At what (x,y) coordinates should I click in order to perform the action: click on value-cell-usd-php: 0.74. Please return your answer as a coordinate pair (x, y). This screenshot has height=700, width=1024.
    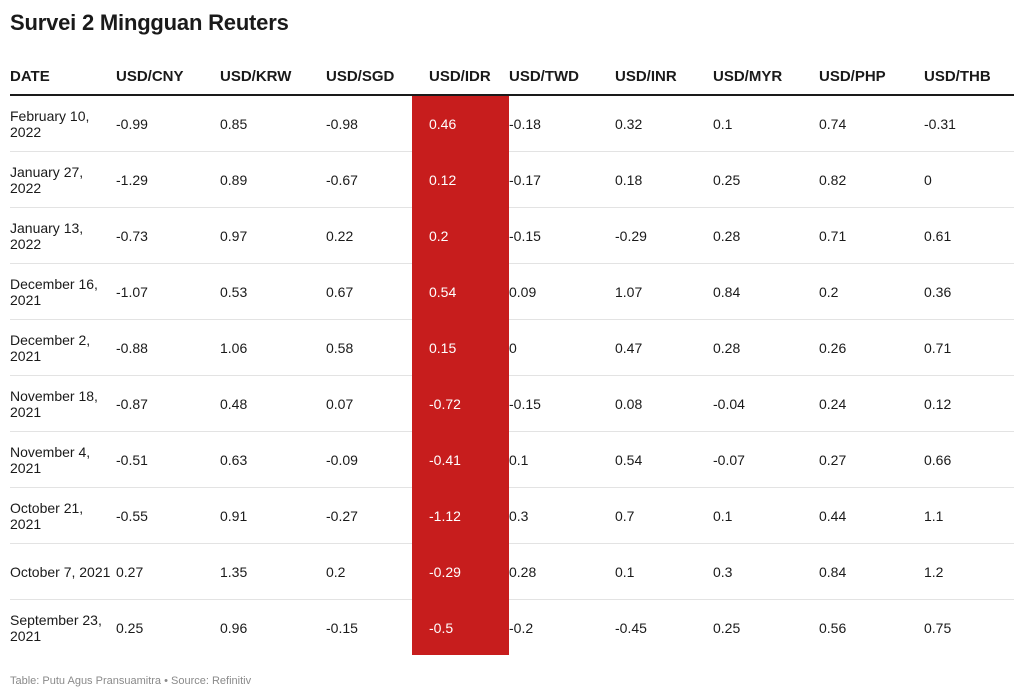
    Looking at the image, I should click on (871, 123).